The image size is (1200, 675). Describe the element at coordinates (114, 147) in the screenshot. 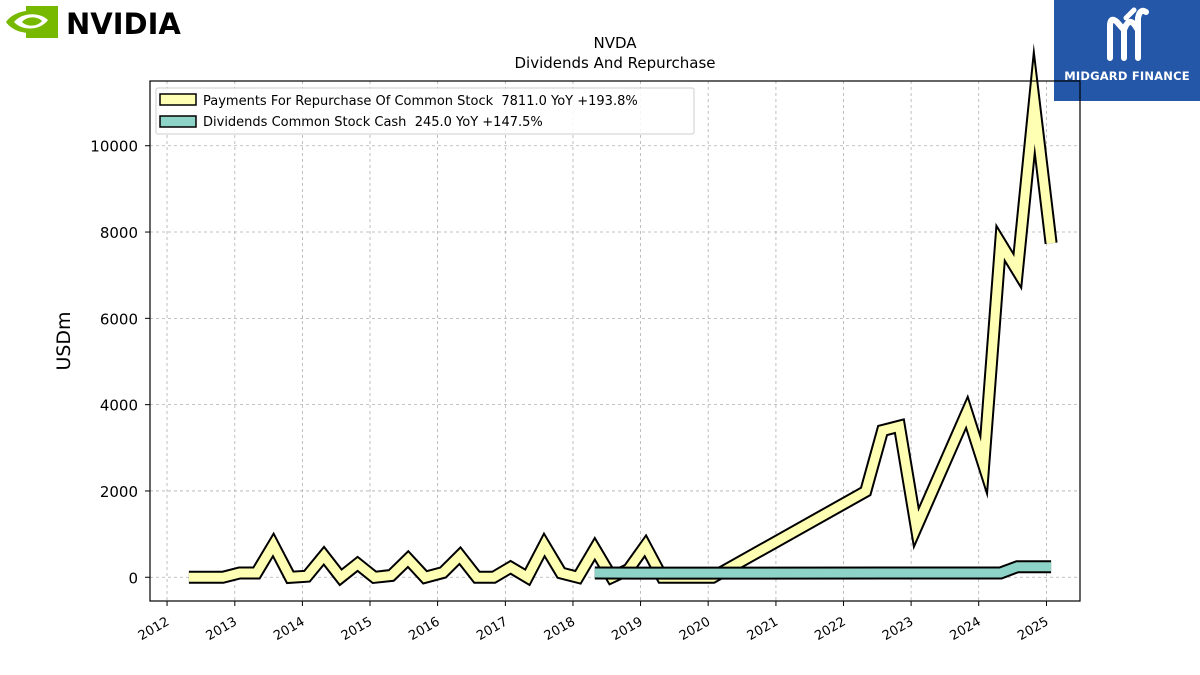

I see `y-tick-label: 10000` at that location.